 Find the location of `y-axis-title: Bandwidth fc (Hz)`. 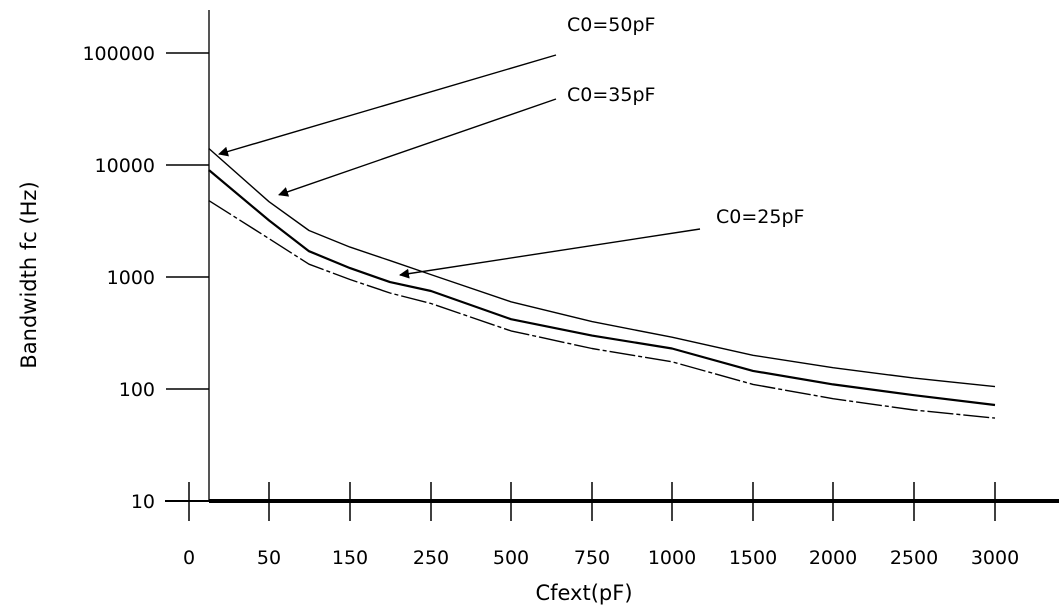

y-axis-title: Bandwidth fc (Hz) is located at coordinates (29, 274).